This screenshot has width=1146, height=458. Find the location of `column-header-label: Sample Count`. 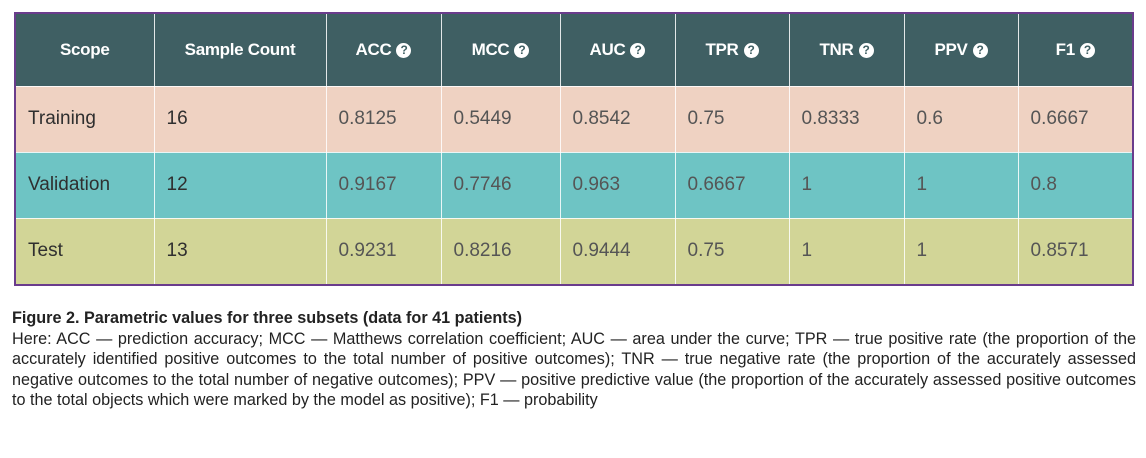

column-header-label: Sample Count is located at coordinates (240, 49).